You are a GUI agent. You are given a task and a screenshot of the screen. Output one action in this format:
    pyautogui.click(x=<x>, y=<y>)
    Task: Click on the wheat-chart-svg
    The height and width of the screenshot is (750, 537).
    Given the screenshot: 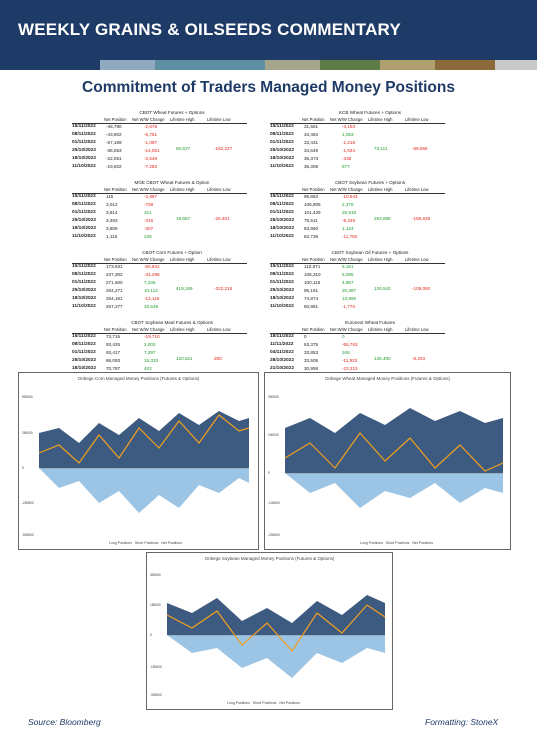 What is the action you would take?
    pyautogui.click(x=394, y=458)
    